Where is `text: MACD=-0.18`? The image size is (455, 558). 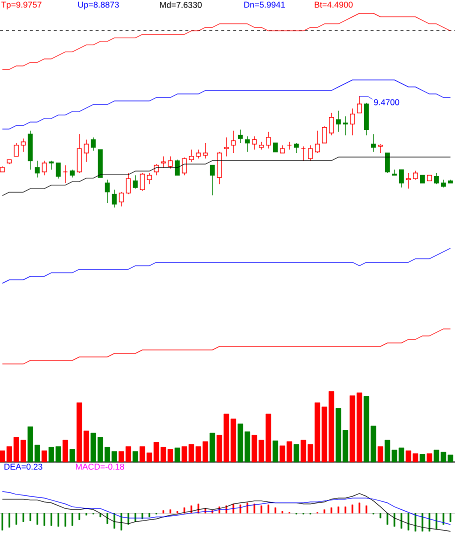
text: MACD=-0.18 is located at coordinates (100, 467).